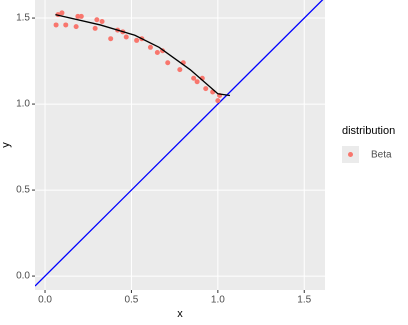 The width and height of the screenshot is (408, 325). I want to click on y-axis-label: y, so click(6, 145).